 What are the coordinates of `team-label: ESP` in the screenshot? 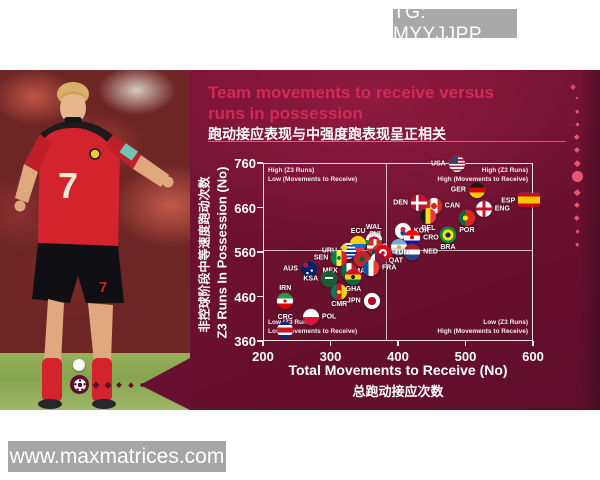 It's located at (508, 201).